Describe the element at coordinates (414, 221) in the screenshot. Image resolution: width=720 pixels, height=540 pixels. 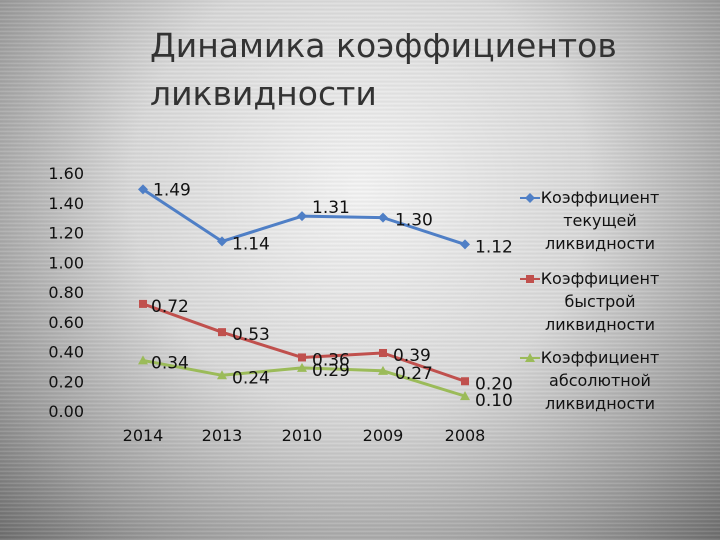
I see `data-label: 1.30` at that location.